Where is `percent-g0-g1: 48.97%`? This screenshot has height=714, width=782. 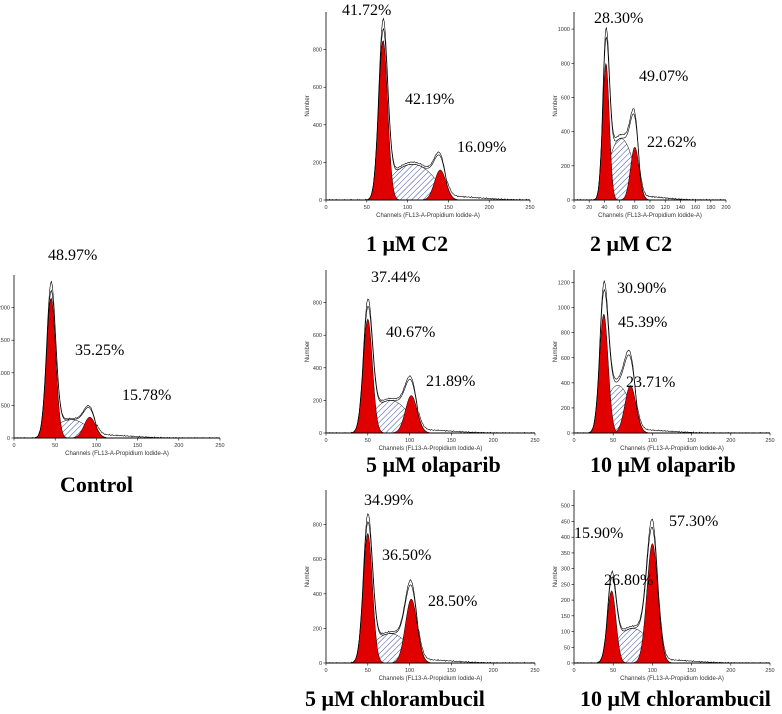 percent-g0-g1: 48.97% is located at coordinates (72, 255).